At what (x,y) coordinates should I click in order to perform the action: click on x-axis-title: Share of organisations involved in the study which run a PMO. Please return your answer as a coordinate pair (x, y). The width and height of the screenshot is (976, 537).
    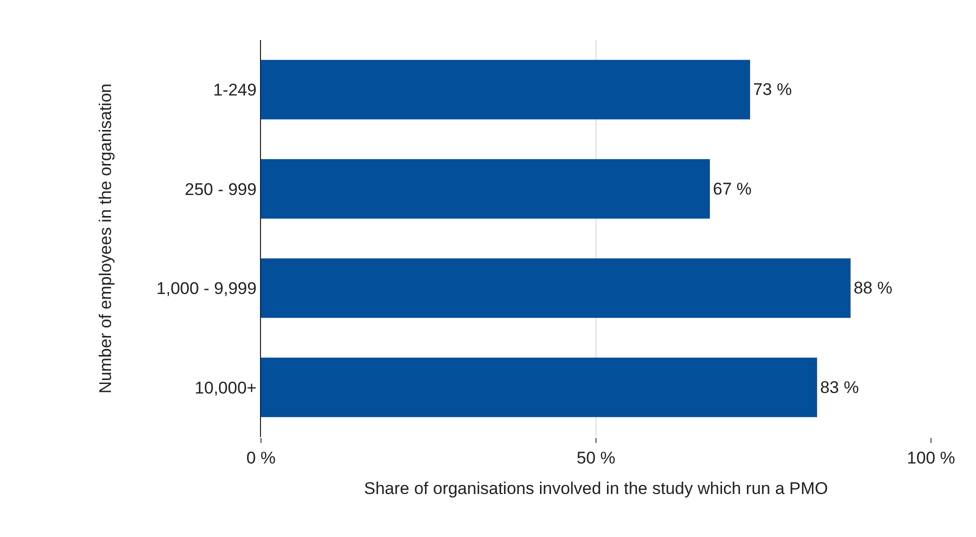
    Looking at the image, I should click on (596, 488).